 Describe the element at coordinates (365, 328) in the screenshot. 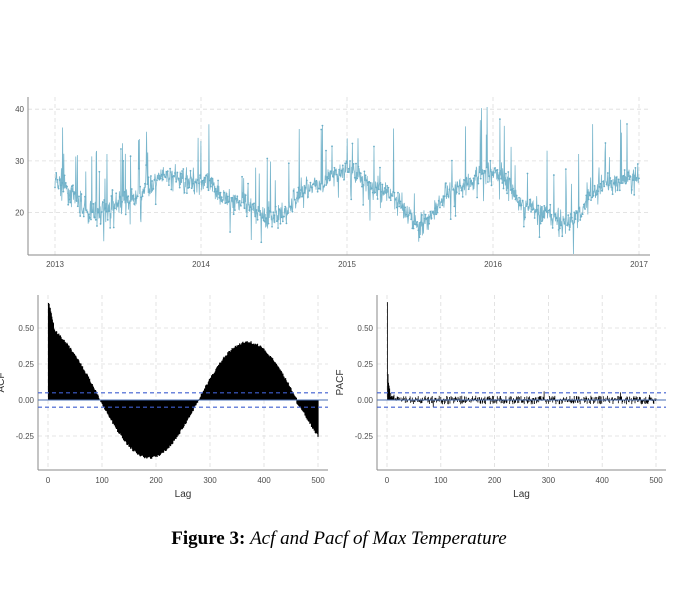

I see `corr-y-tick-label: 0.50` at that location.